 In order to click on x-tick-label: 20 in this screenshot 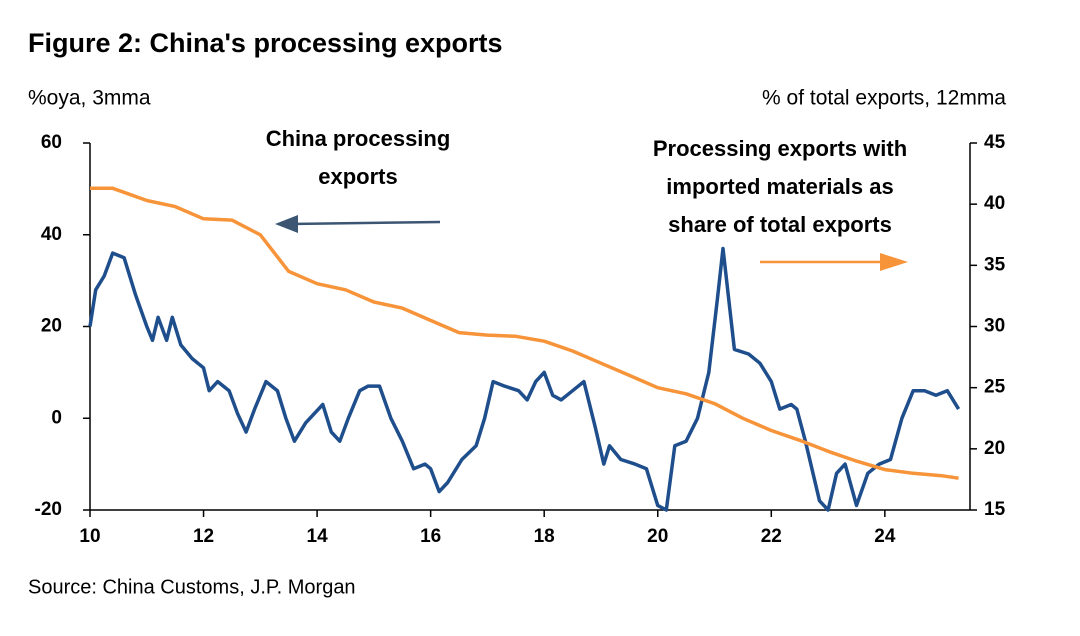, I will do `click(657, 536)`.